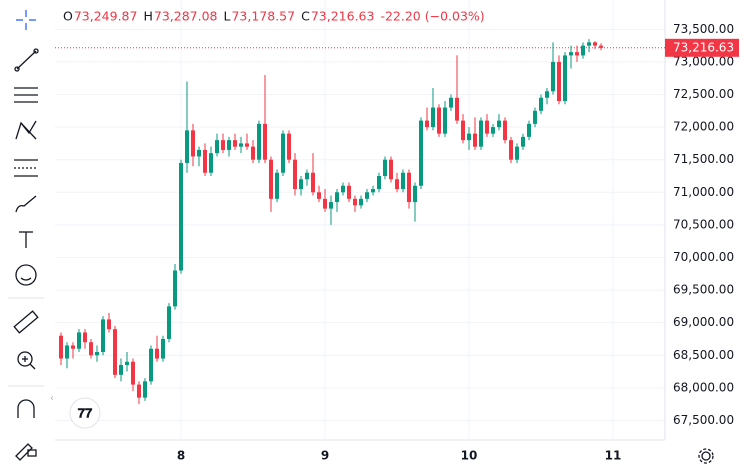 The image size is (745, 474). Describe the element at coordinates (703, 224) in the screenshot. I see `y-tick-label: 70,500.00` at that location.